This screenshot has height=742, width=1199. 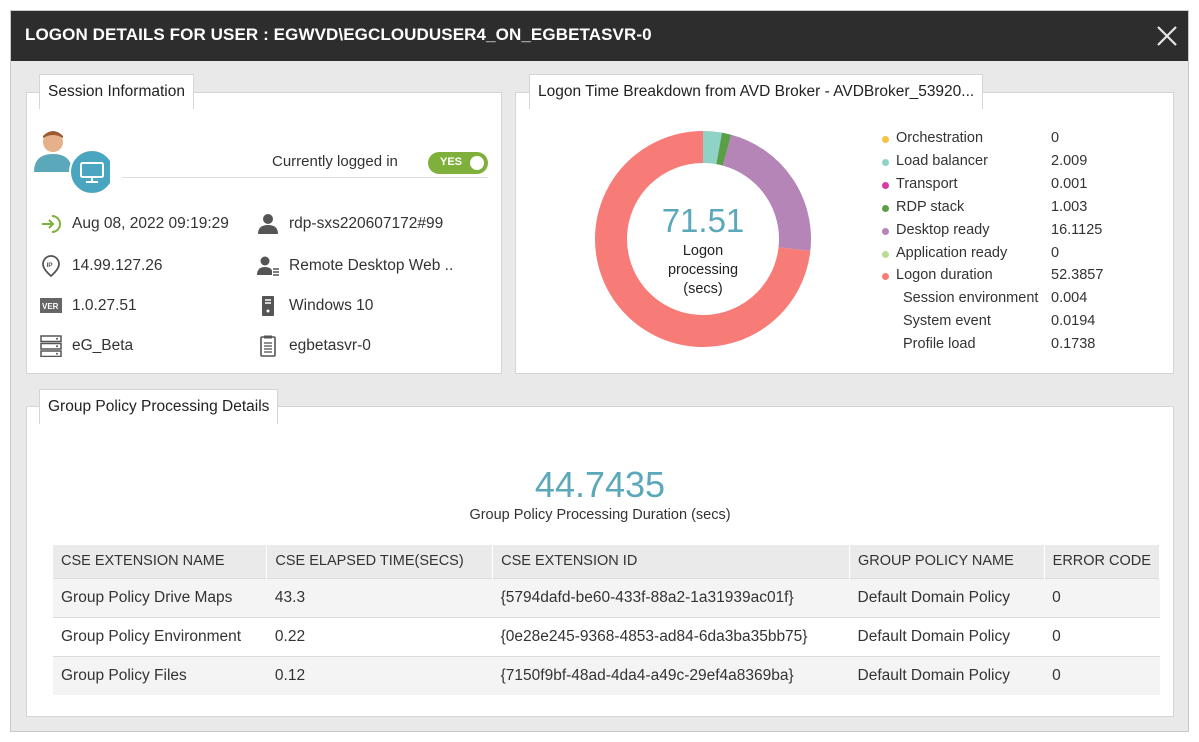 What do you see at coordinates (944, 275) in the screenshot?
I see `legend-label: Logon duration` at bounding box center [944, 275].